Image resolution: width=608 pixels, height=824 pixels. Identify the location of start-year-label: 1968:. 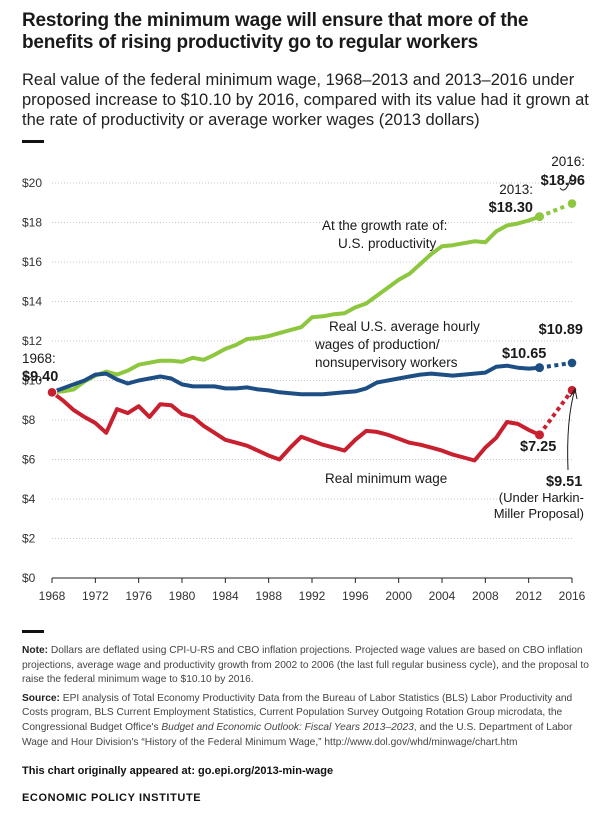
(39, 358).